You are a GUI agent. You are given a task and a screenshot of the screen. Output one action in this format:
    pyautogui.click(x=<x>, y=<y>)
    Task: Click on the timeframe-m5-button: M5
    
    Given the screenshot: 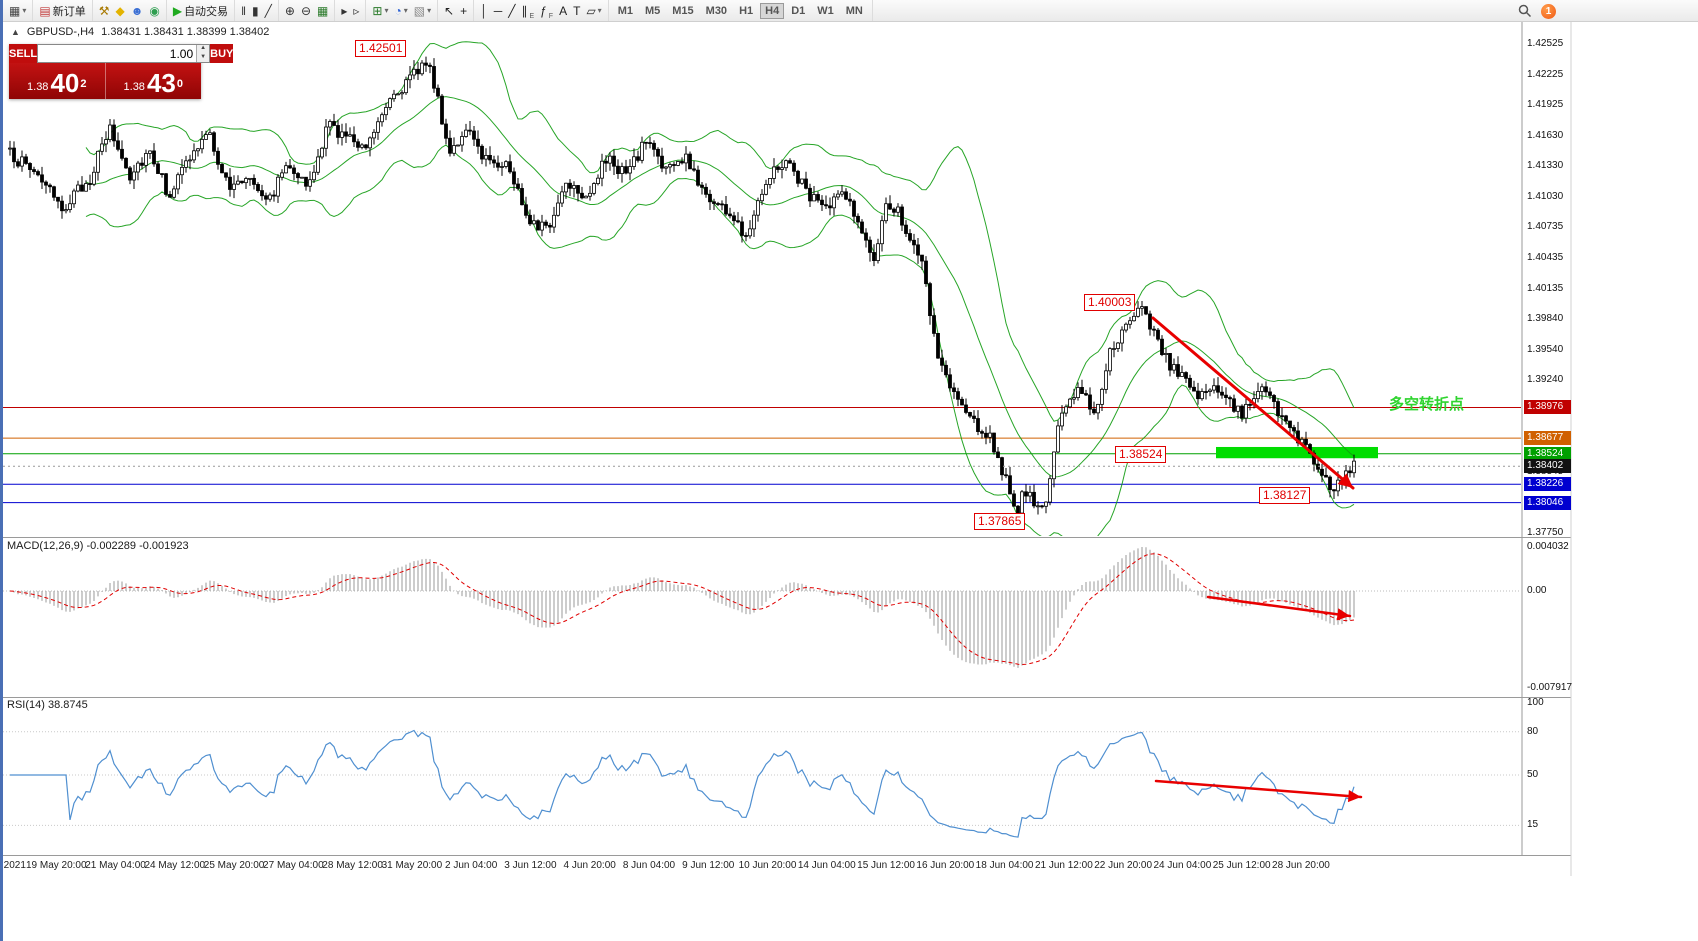 What is the action you would take?
    pyautogui.click(x=652, y=11)
    